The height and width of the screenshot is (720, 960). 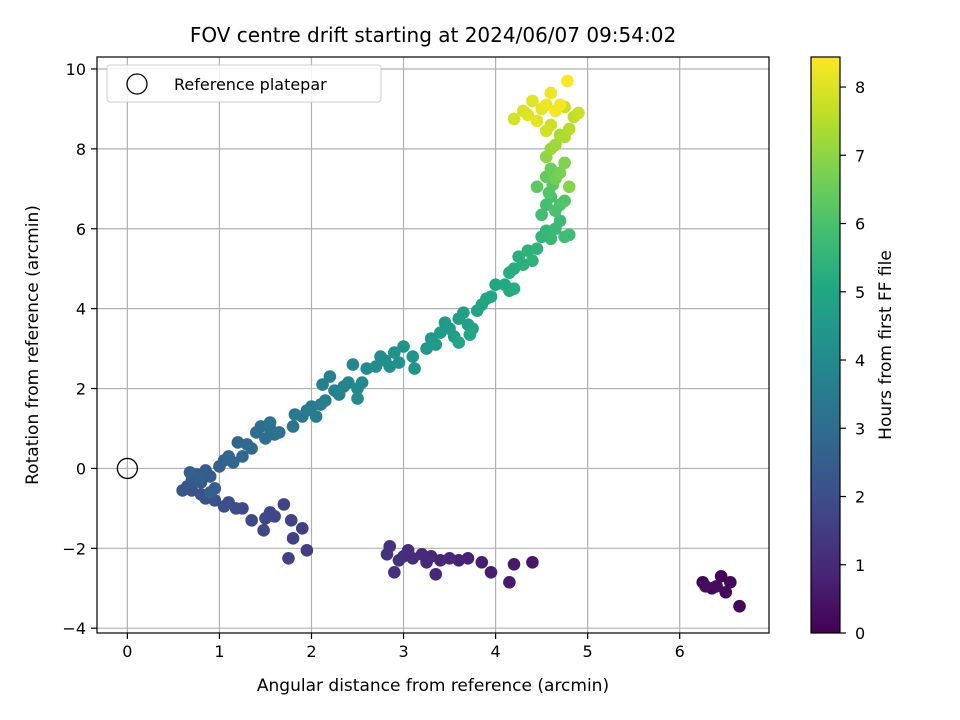 I want to click on y-tick-label: 0, so click(x=81, y=468).